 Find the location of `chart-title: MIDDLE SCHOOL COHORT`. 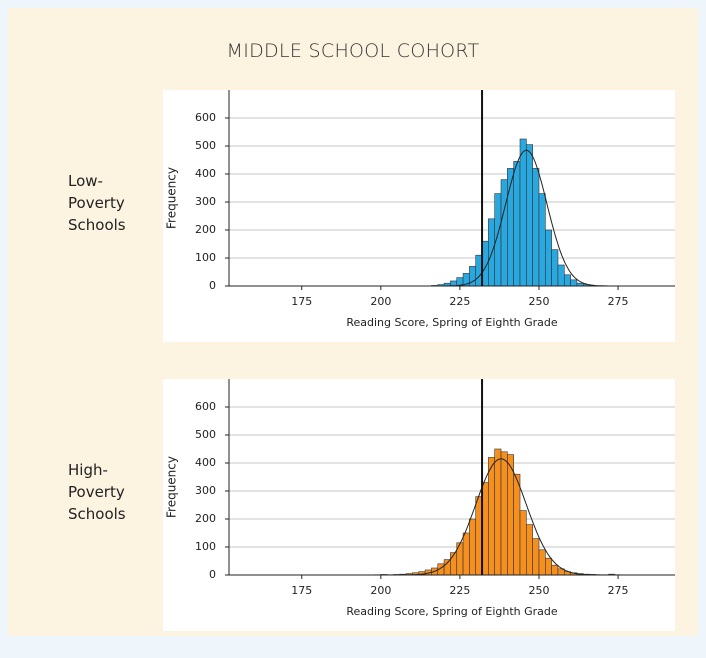

chart-title: MIDDLE SCHOOL COHORT is located at coordinates (353, 51).